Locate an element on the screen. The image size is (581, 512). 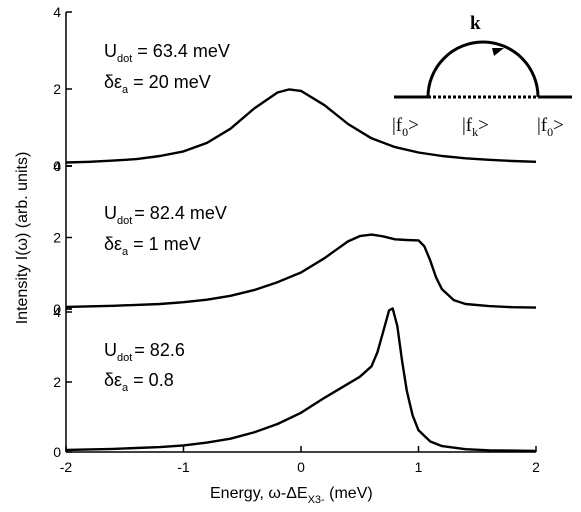
annotation-bot-d-val: = 0.8 is located at coordinates (151, 380).